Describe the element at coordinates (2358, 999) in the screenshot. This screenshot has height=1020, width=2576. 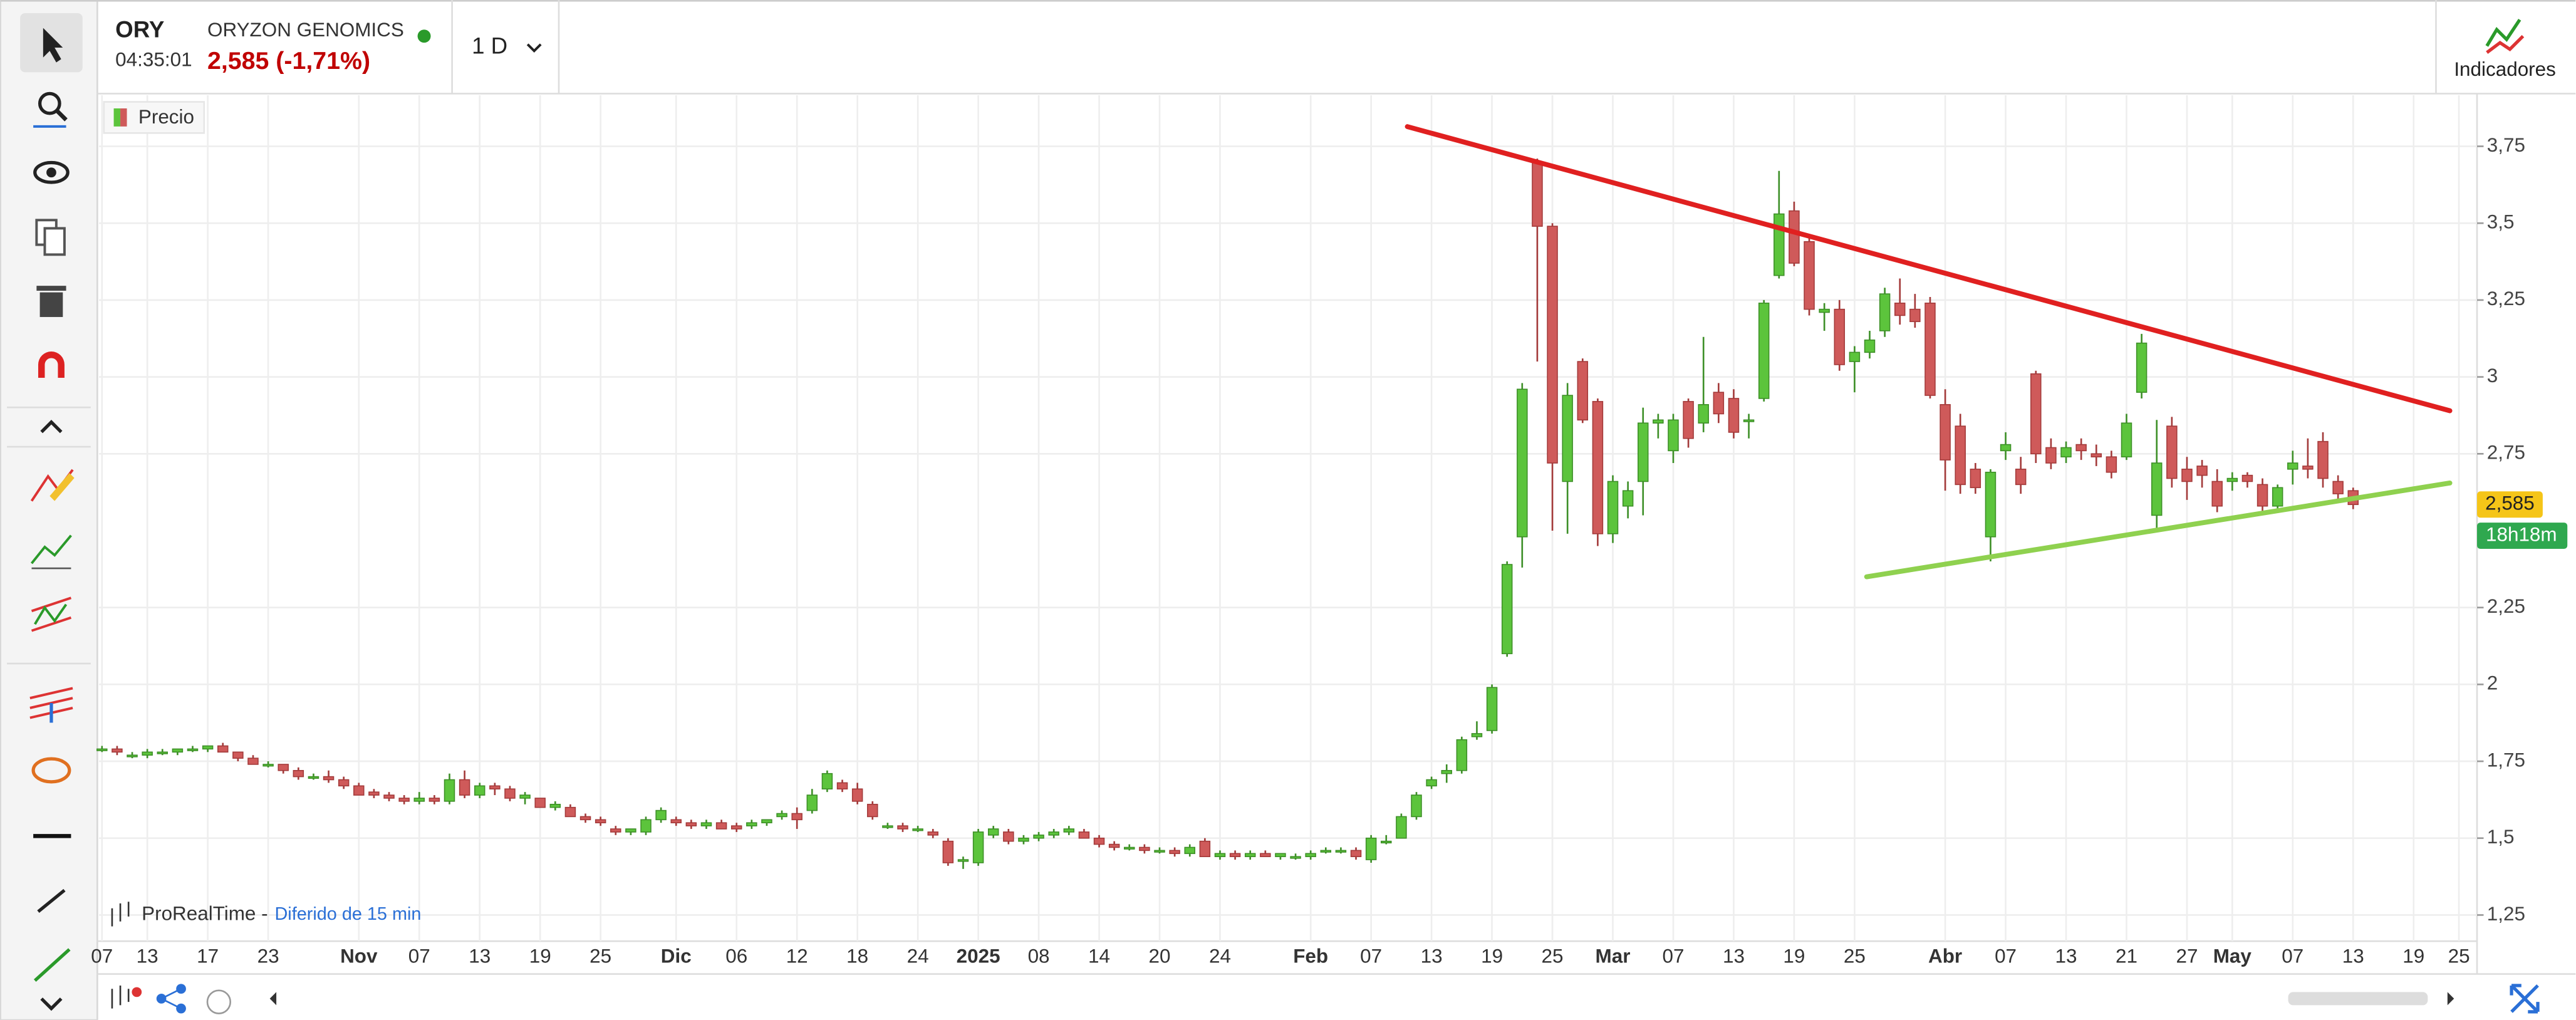
I see `scrollbar` at that location.